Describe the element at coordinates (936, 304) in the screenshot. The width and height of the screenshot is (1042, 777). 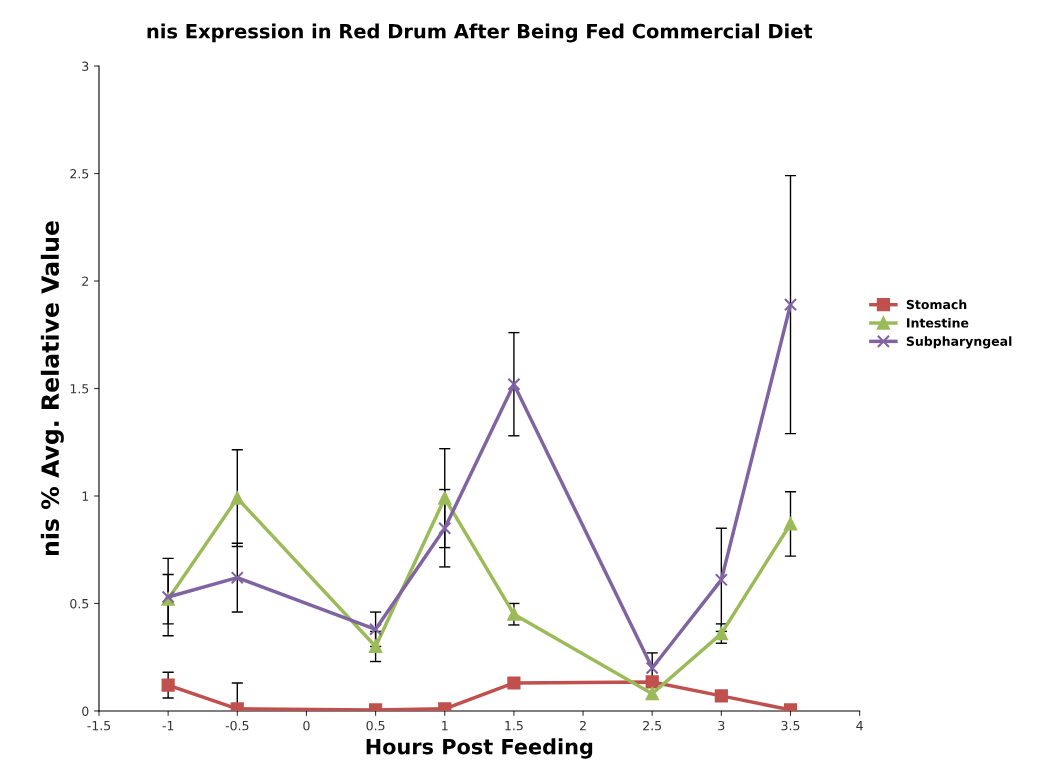
I see `legend-label: Stomach` at that location.